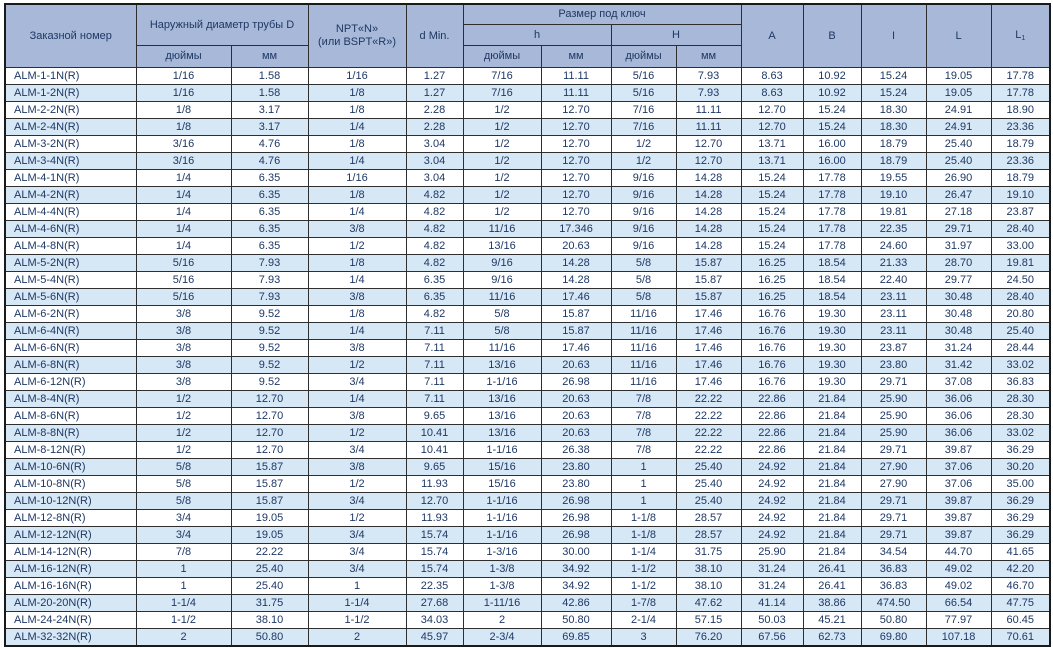  Describe the element at coordinates (1020, 399) in the screenshot. I see `value-cell: 28.30` at that location.